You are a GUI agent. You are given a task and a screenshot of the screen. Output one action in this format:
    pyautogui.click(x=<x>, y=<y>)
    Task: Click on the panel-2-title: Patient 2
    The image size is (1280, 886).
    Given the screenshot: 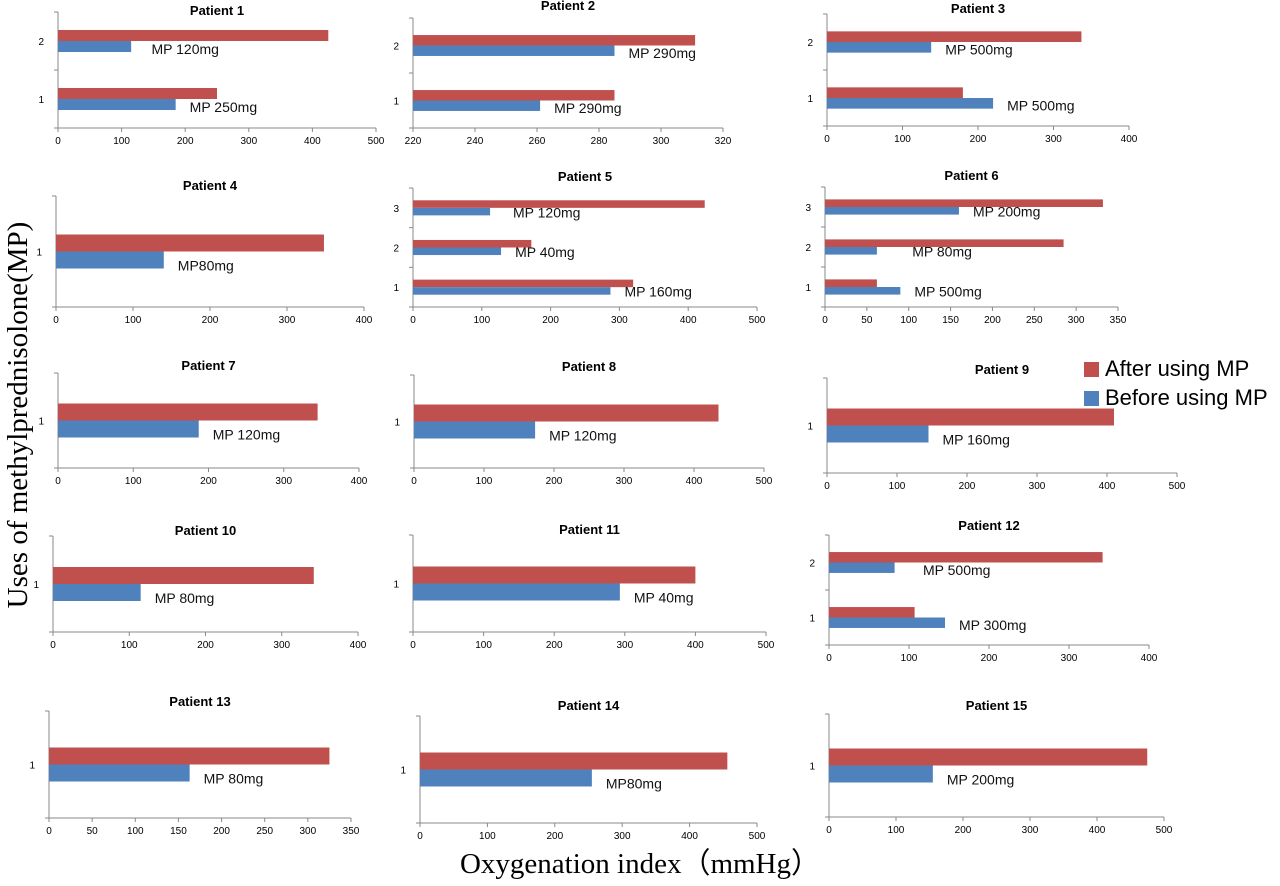 What is the action you would take?
    pyautogui.click(x=568, y=6)
    